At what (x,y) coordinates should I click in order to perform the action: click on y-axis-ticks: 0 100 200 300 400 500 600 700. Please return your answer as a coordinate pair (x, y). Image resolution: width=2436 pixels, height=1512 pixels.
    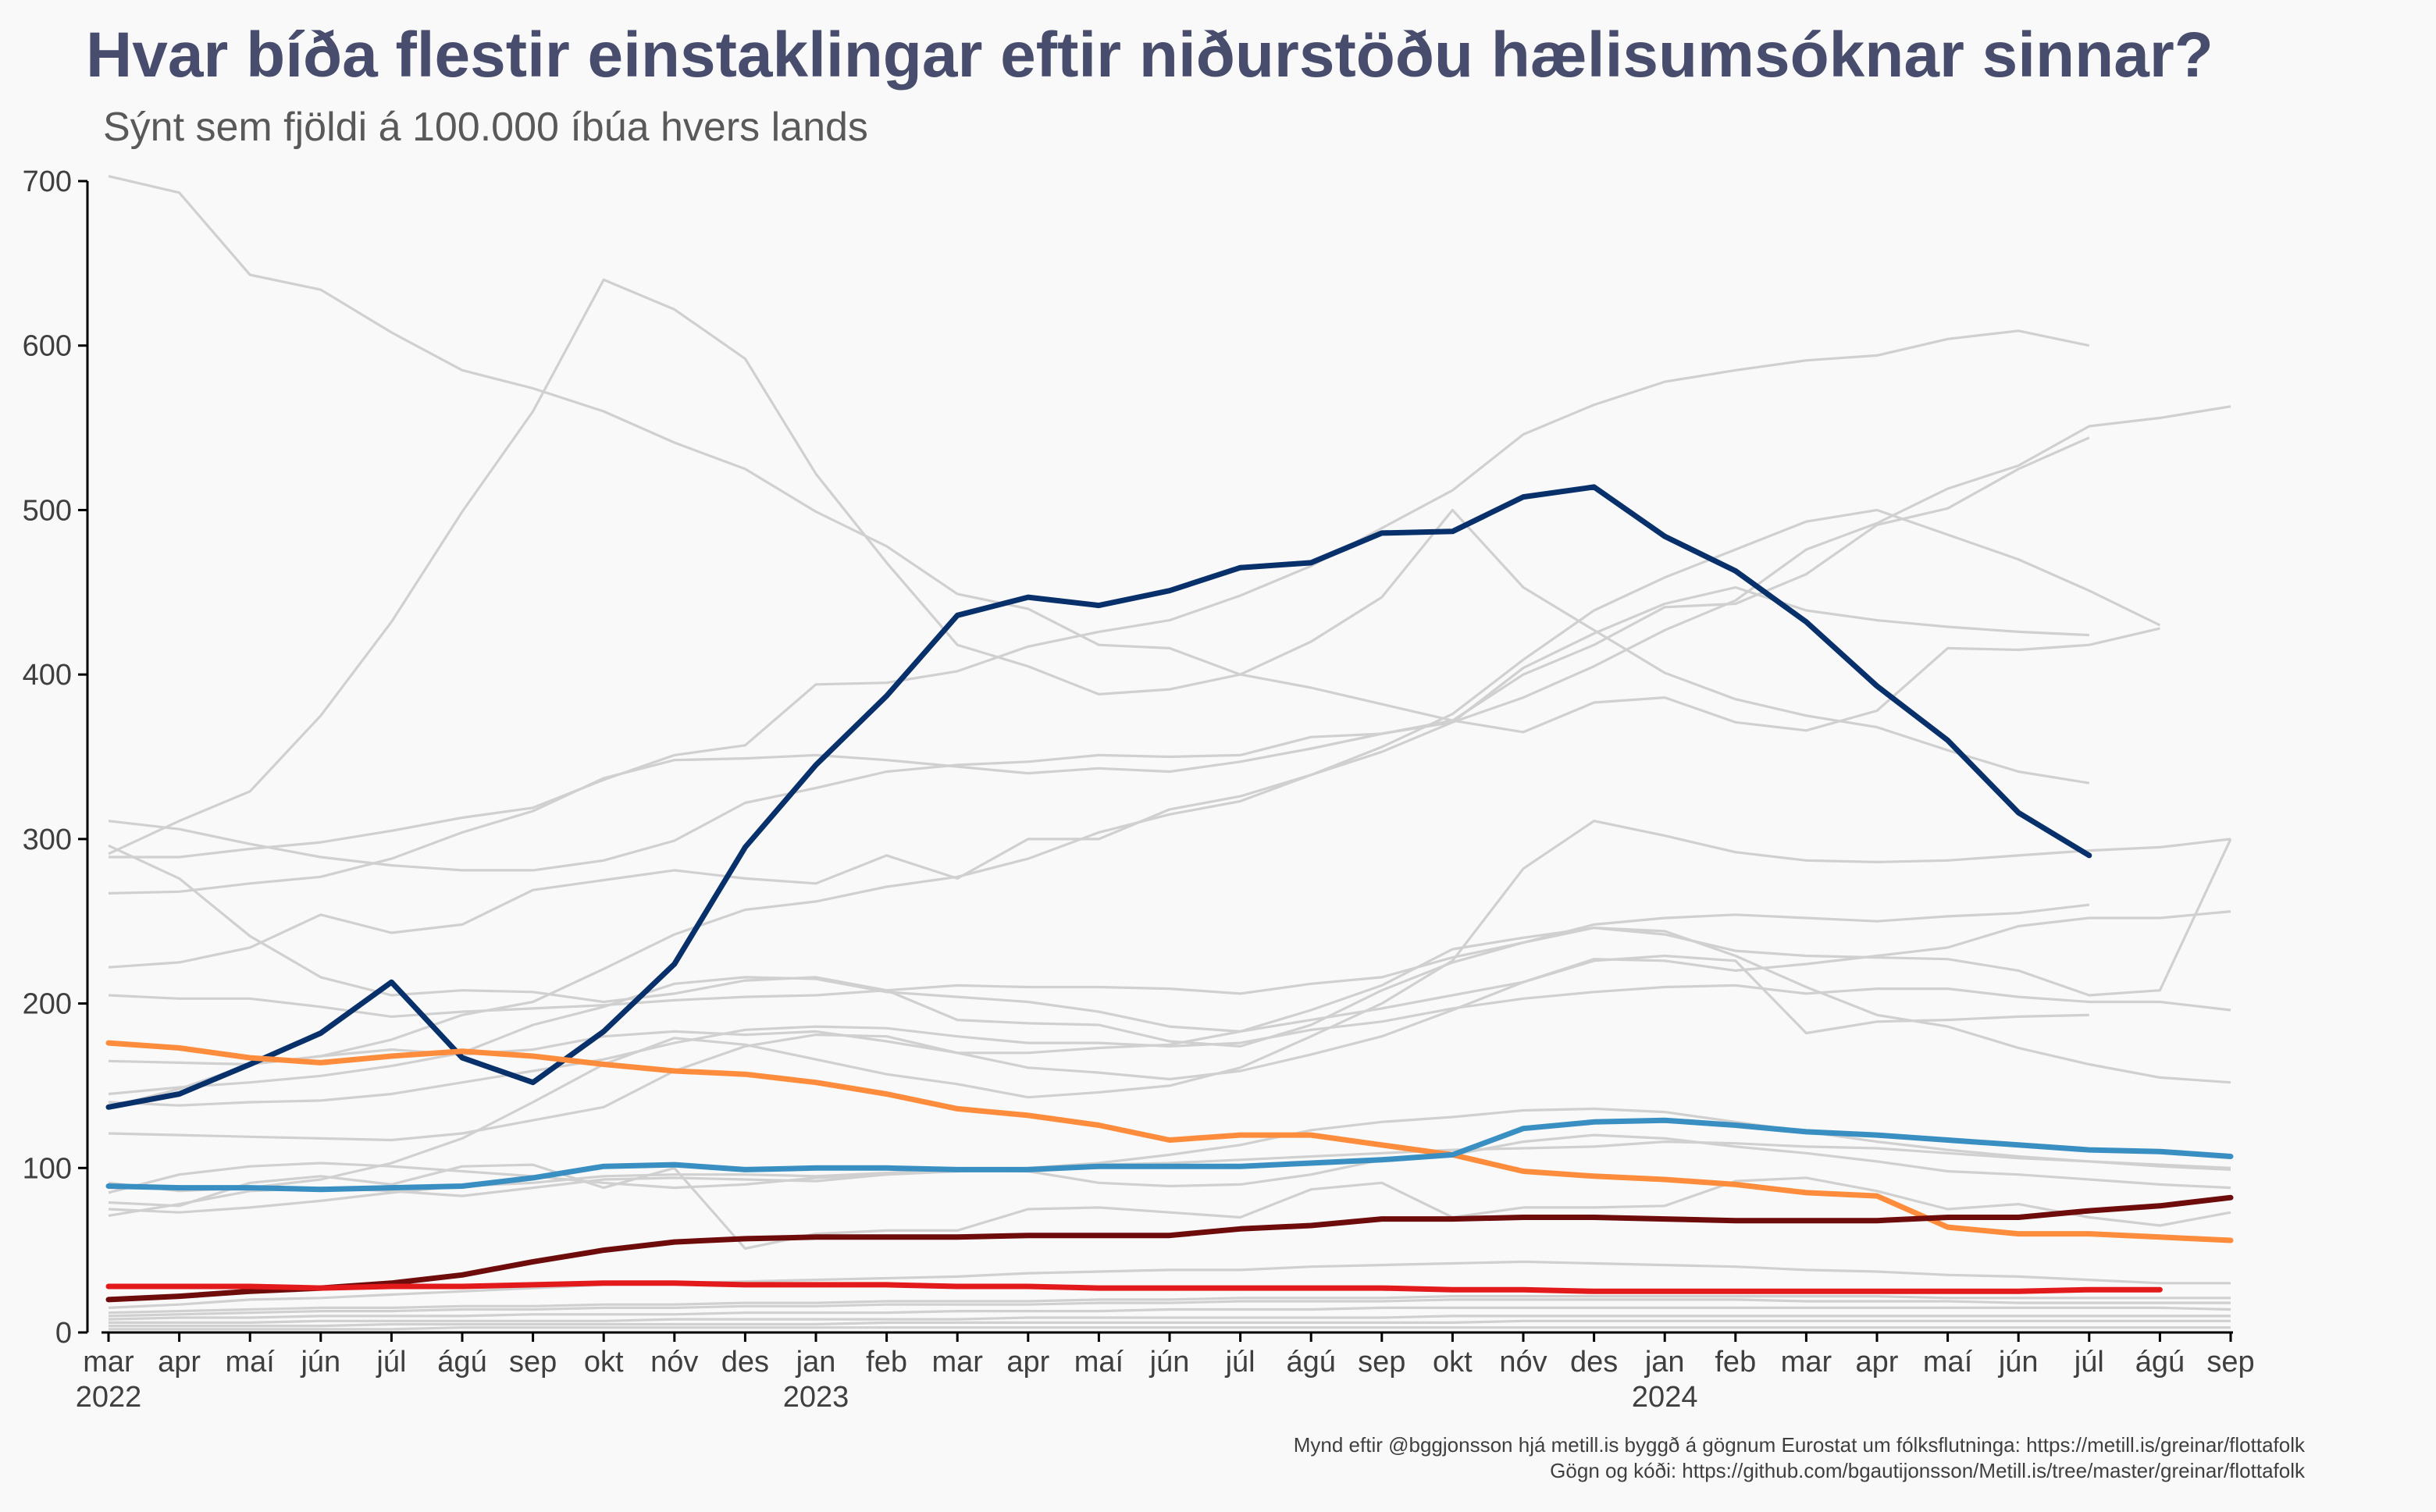
    Looking at the image, I should click on (55, 757).